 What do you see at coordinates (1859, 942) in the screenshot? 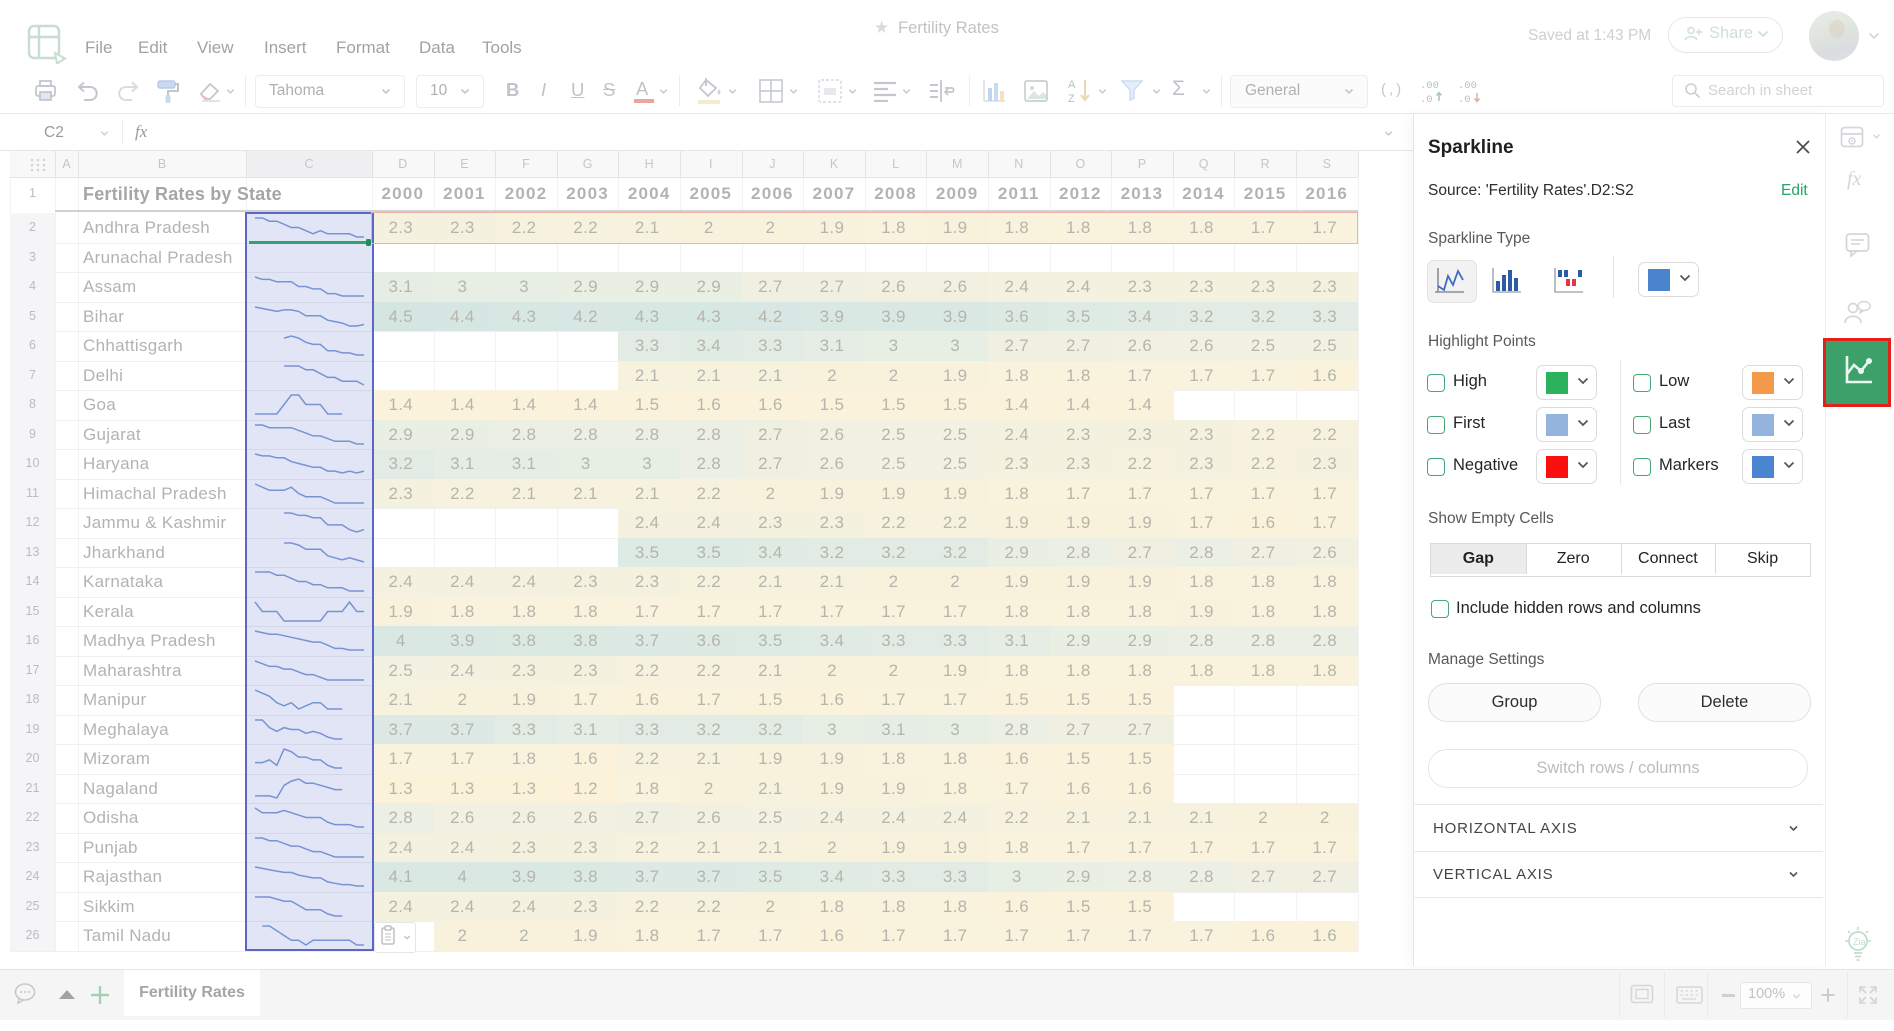
I see `svg-text: Zia` at bounding box center [1859, 942].